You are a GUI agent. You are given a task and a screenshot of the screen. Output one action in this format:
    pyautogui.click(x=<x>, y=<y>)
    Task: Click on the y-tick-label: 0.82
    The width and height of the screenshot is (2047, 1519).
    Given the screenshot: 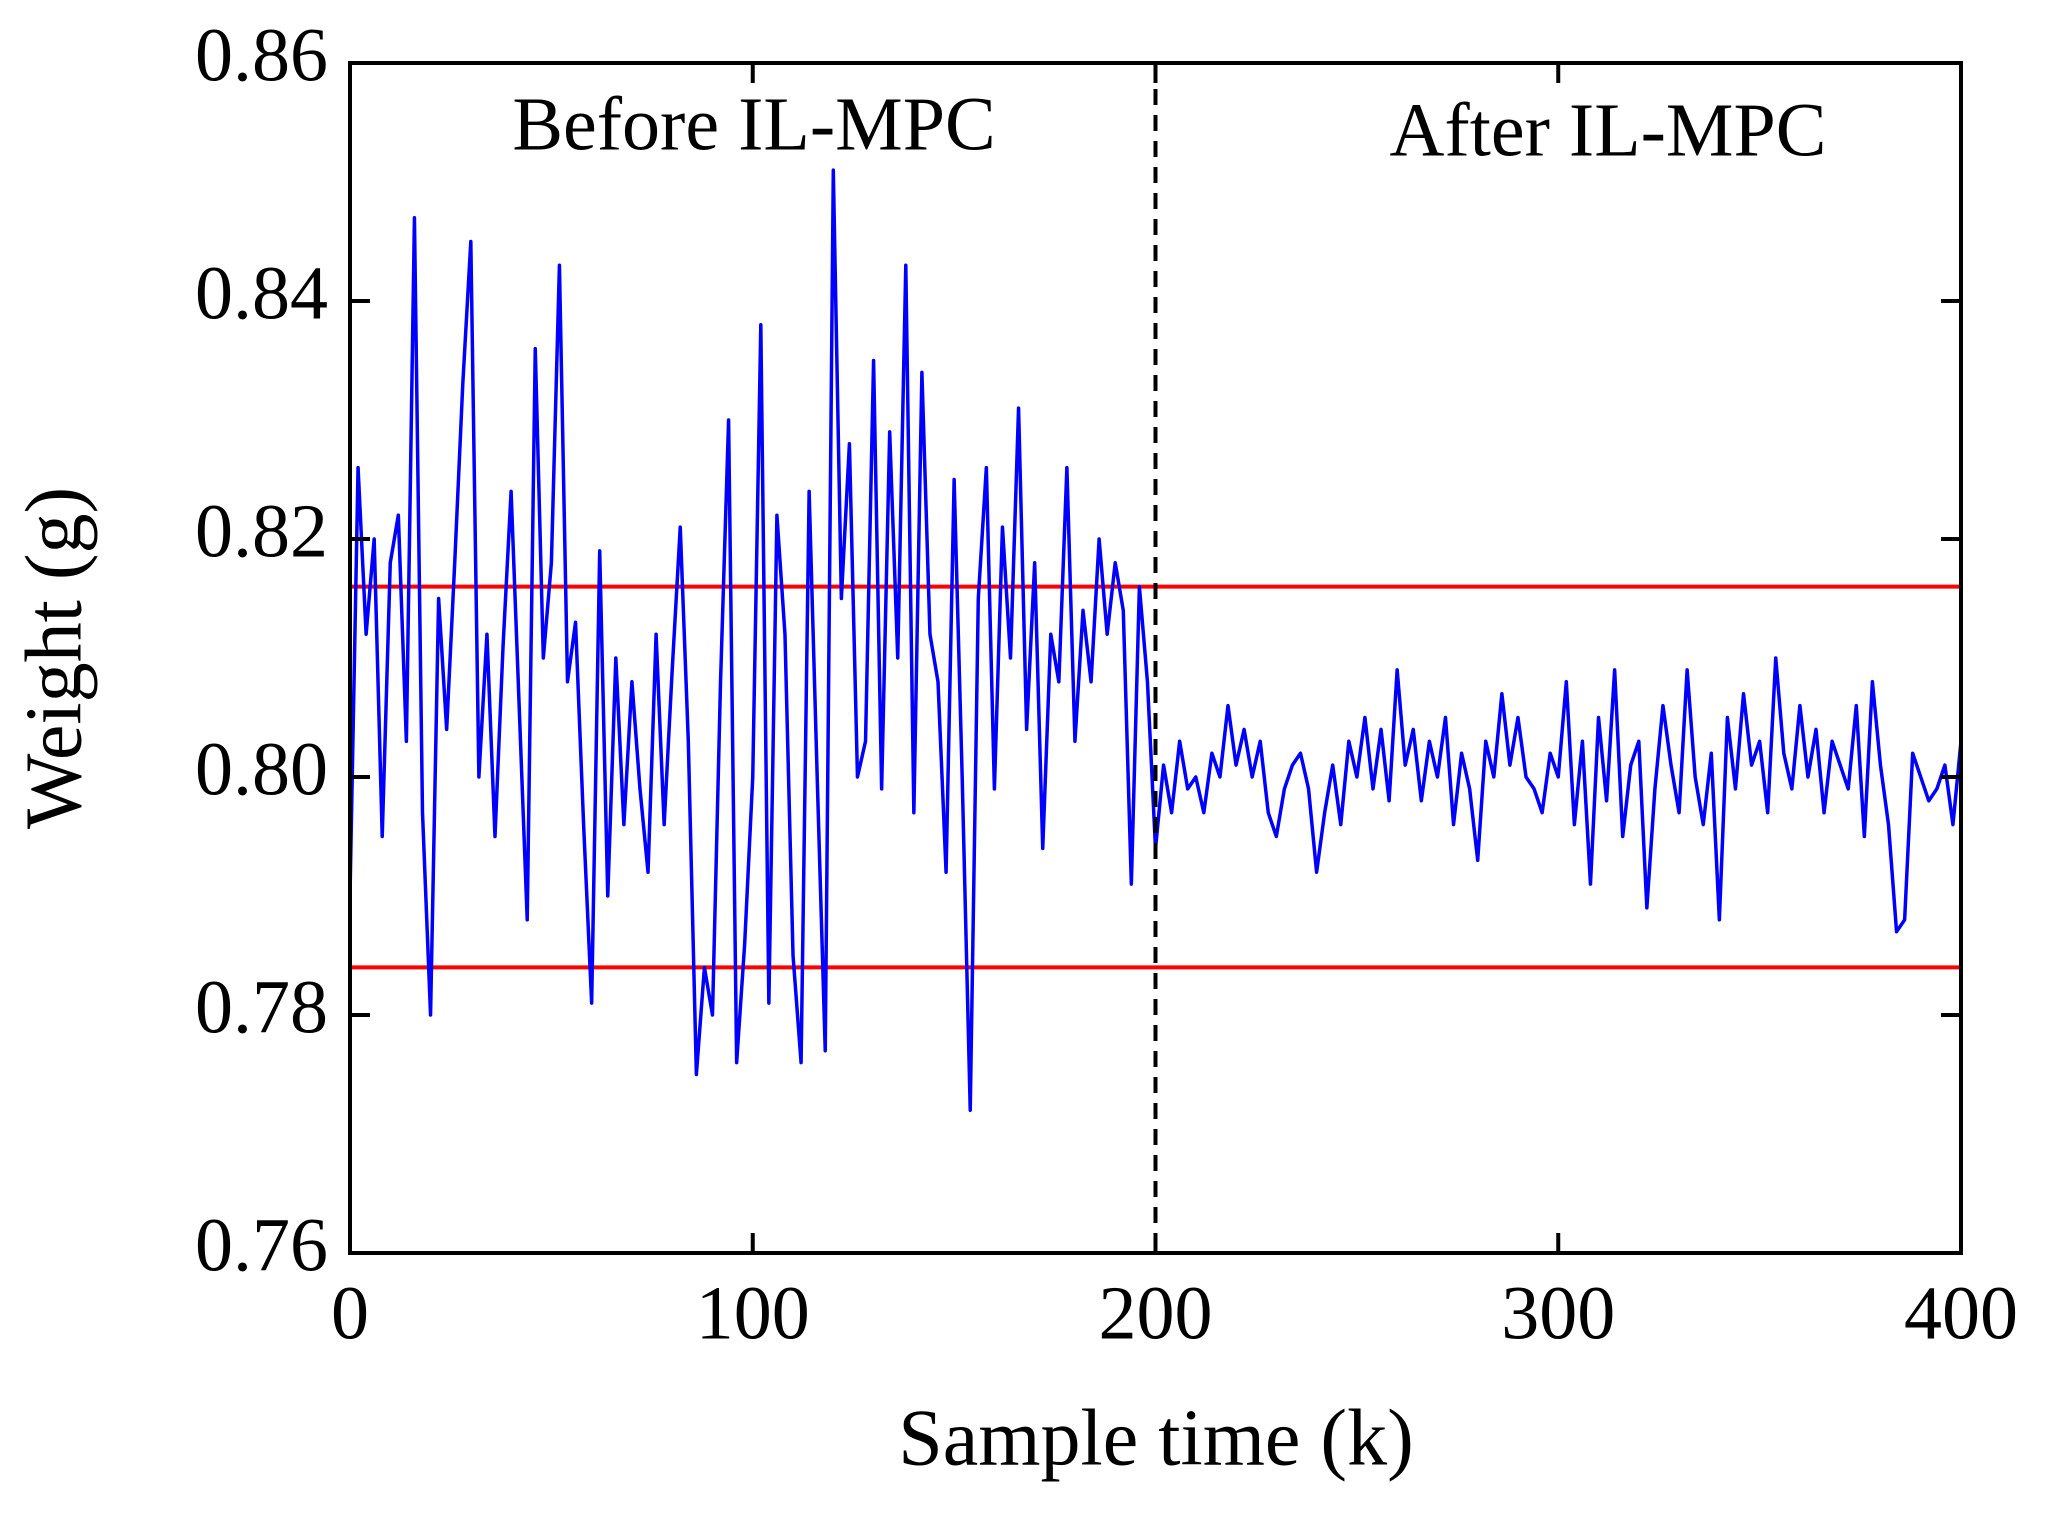 What is the action you would take?
    pyautogui.click(x=261, y=531)
    